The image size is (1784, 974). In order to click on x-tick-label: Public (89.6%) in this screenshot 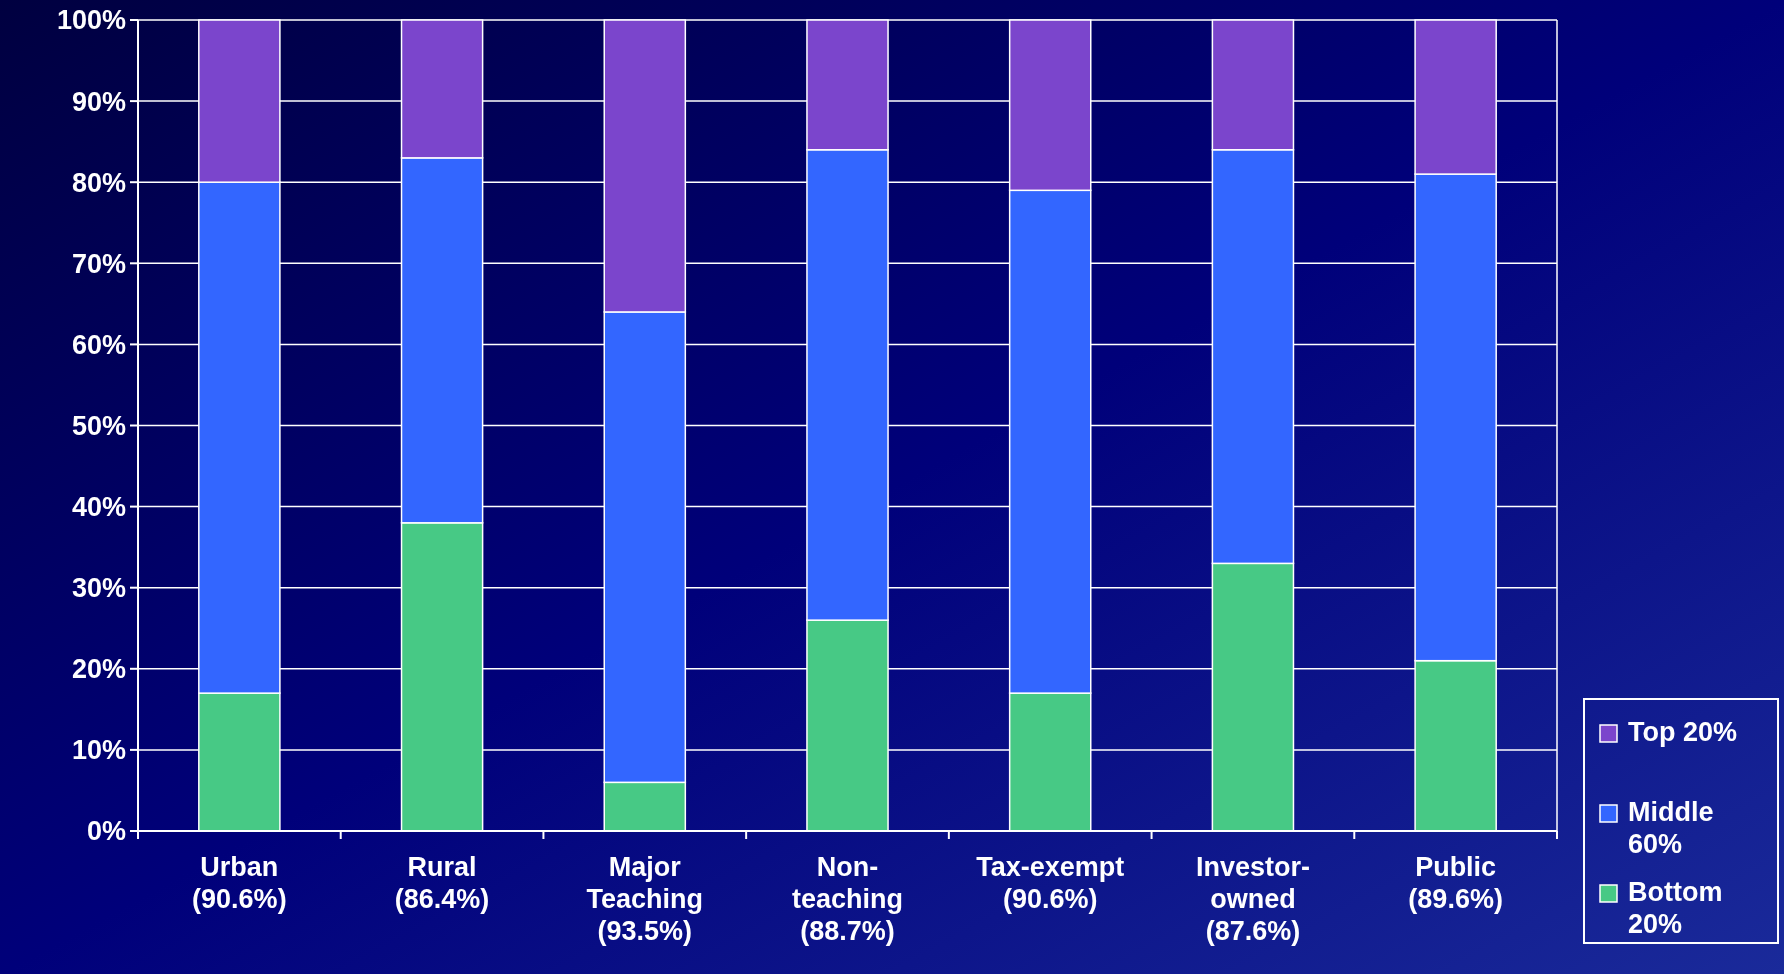, I will do `click(1455, 883)`.